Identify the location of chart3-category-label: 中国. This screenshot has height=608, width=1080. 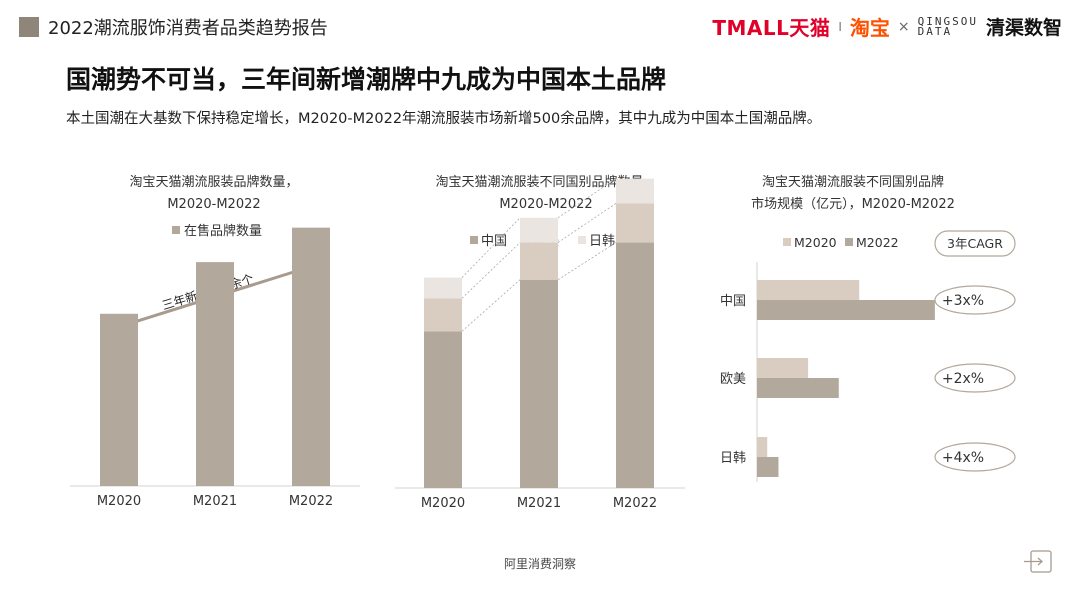
(733, 301).